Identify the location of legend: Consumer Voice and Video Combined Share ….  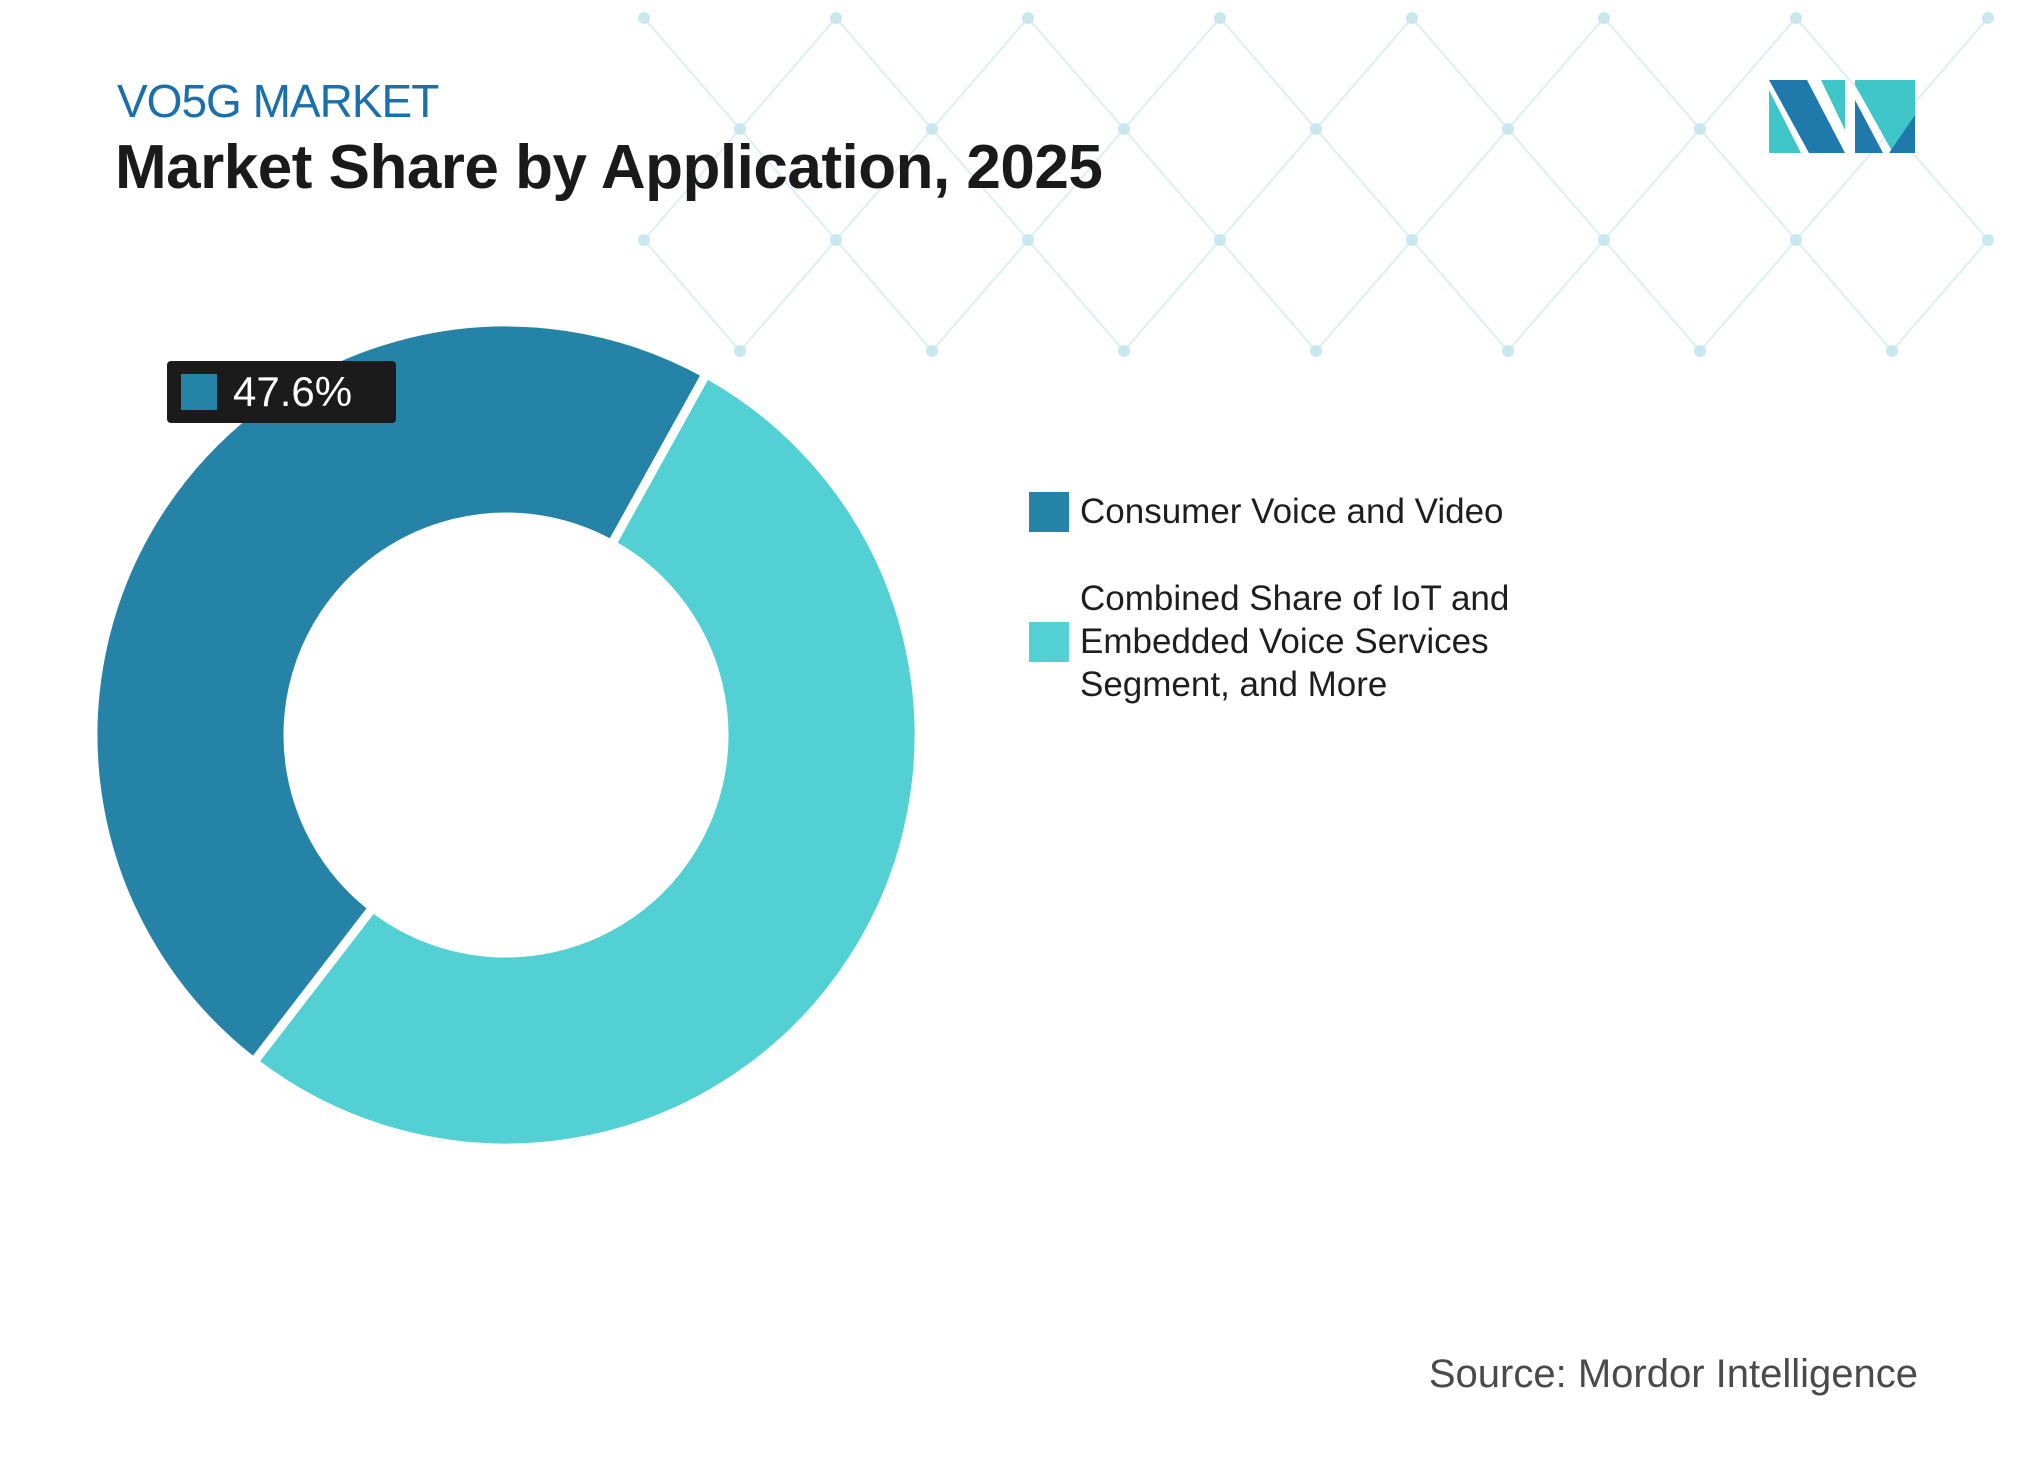
(1314, 620).